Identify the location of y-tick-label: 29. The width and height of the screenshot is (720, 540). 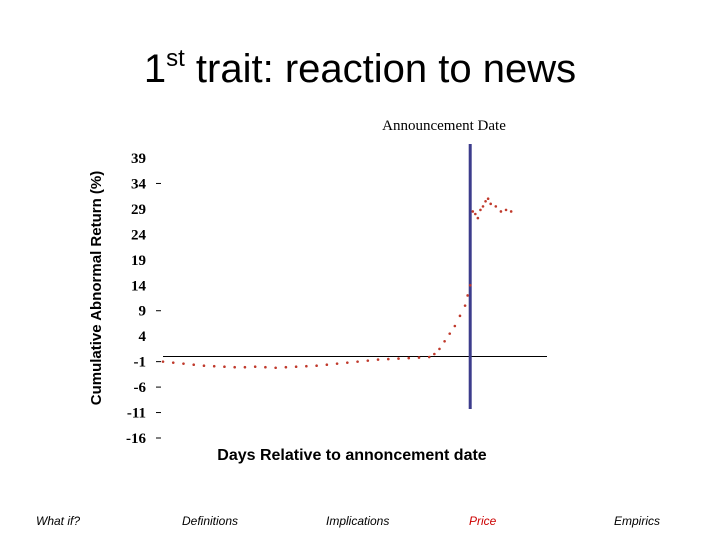
(138, 210).